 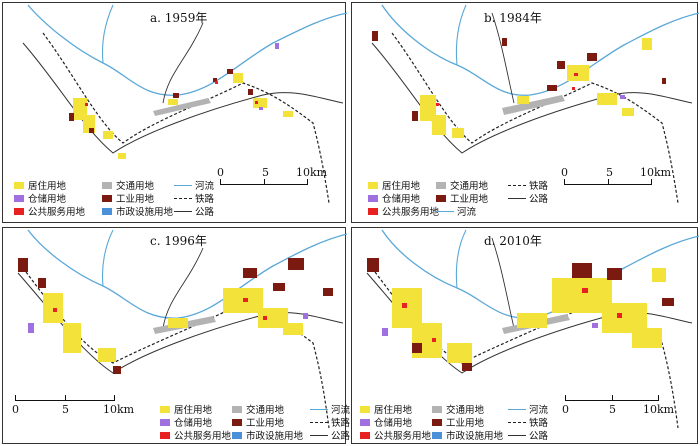 I want to click on scale-bar-1984: 0 5 10km, so click(x=617, y=180).